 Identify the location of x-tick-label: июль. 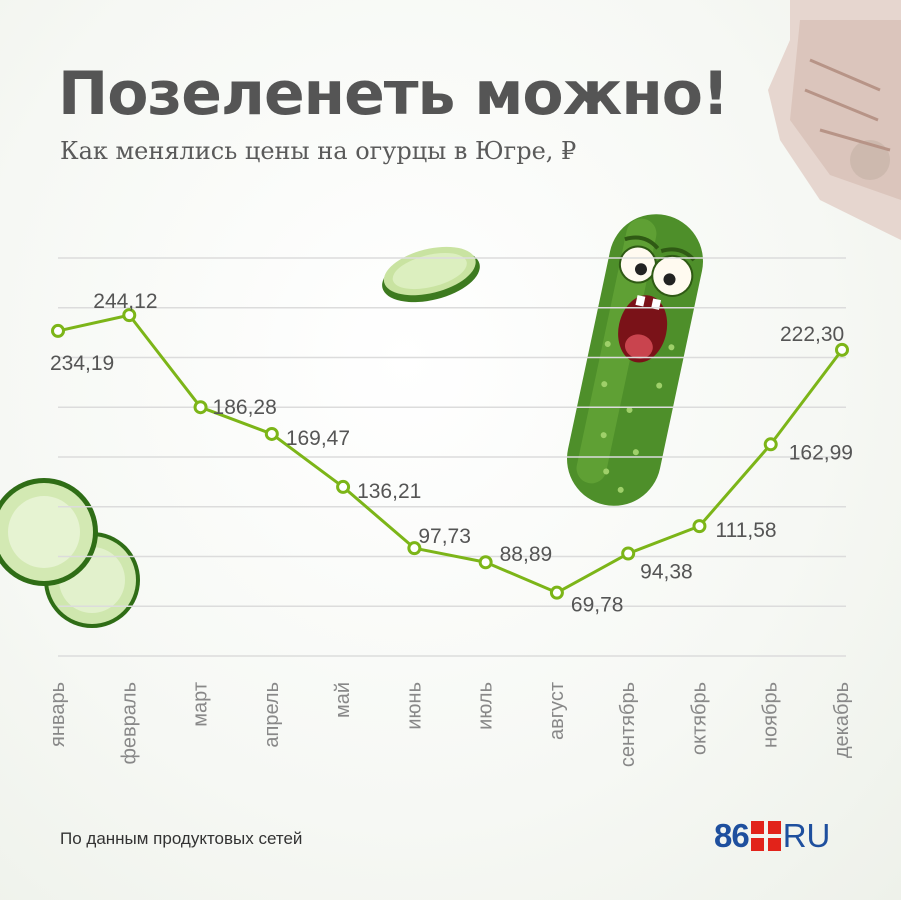
(486, 706).